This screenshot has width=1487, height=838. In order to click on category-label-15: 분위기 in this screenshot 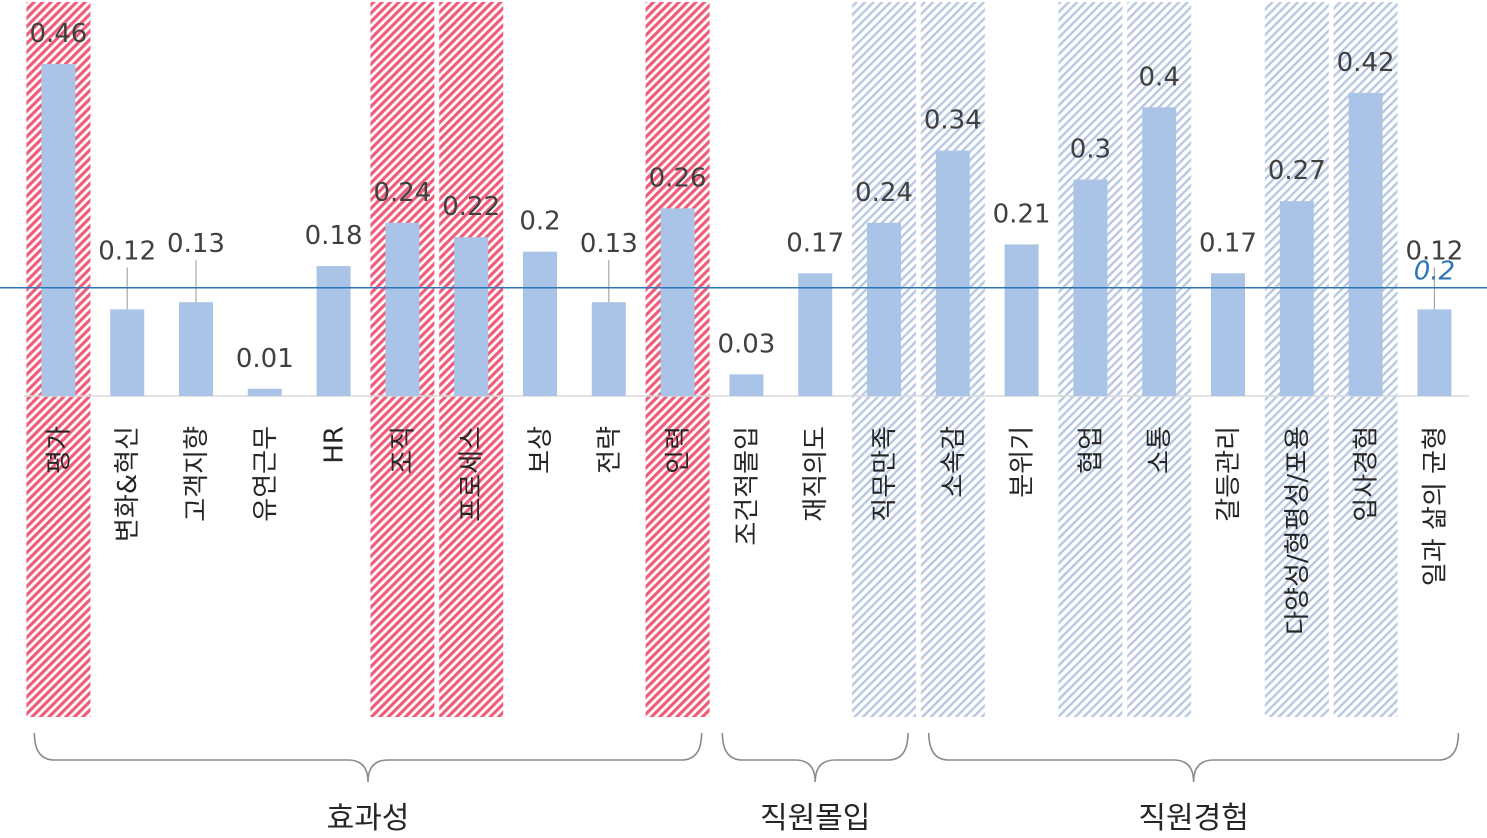, I will do `click(1023, 462)`.